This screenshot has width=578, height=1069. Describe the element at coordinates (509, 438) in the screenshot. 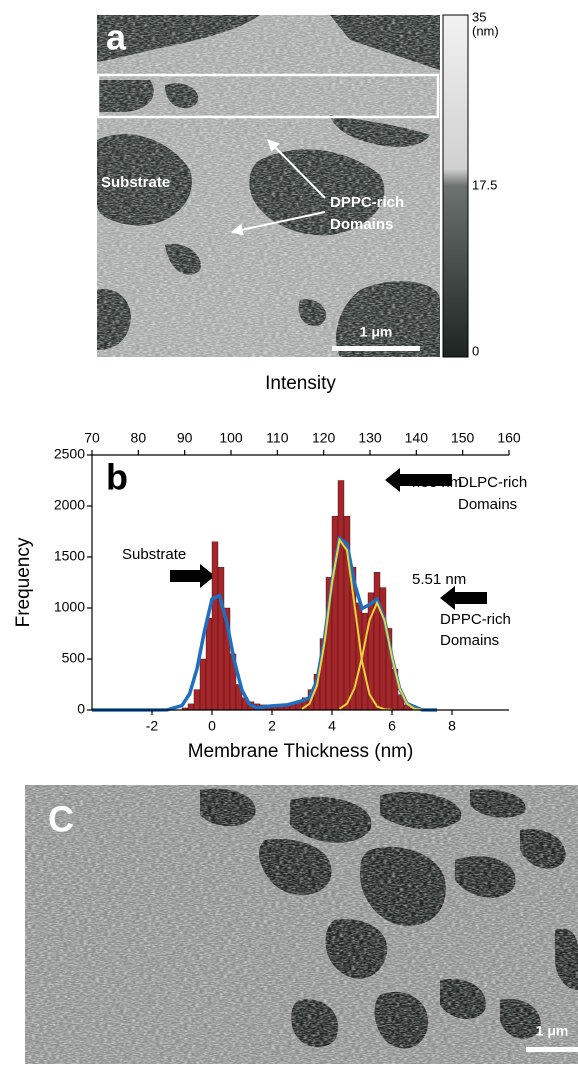

I see `x2-tick-label: 160` at that location.